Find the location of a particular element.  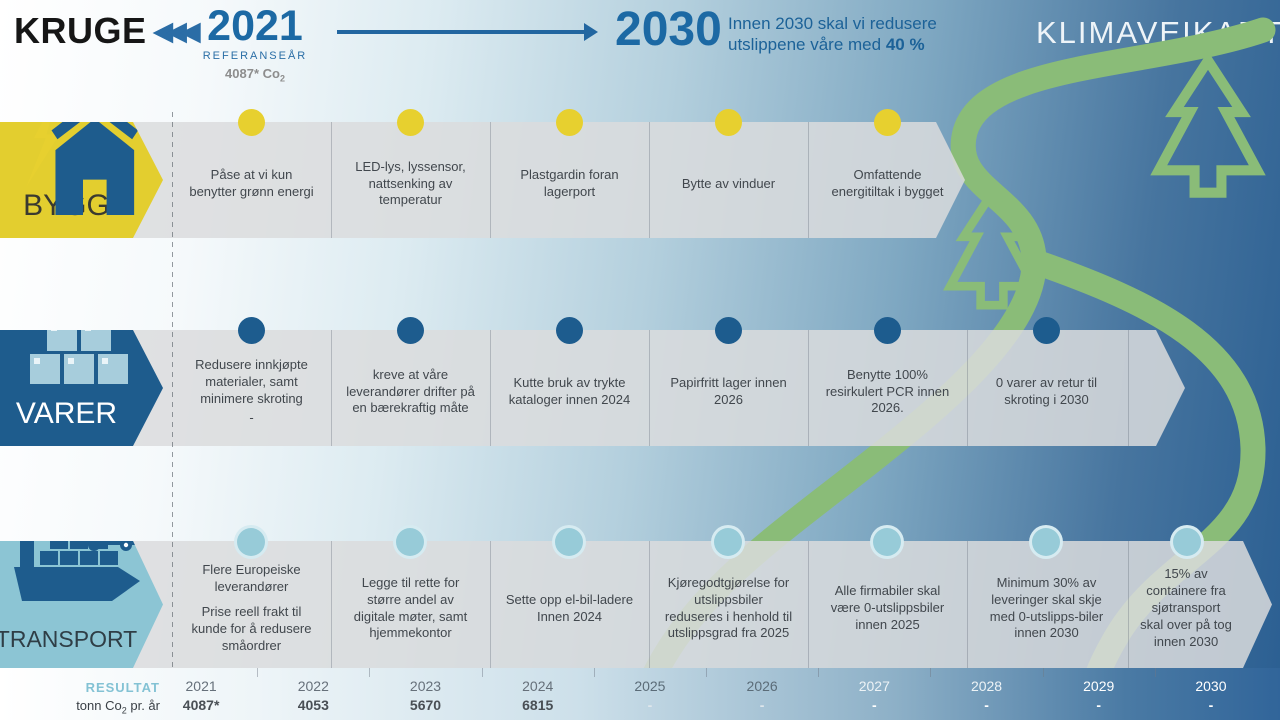

year-cell: 2030- is located at coordinates (1210, 690).